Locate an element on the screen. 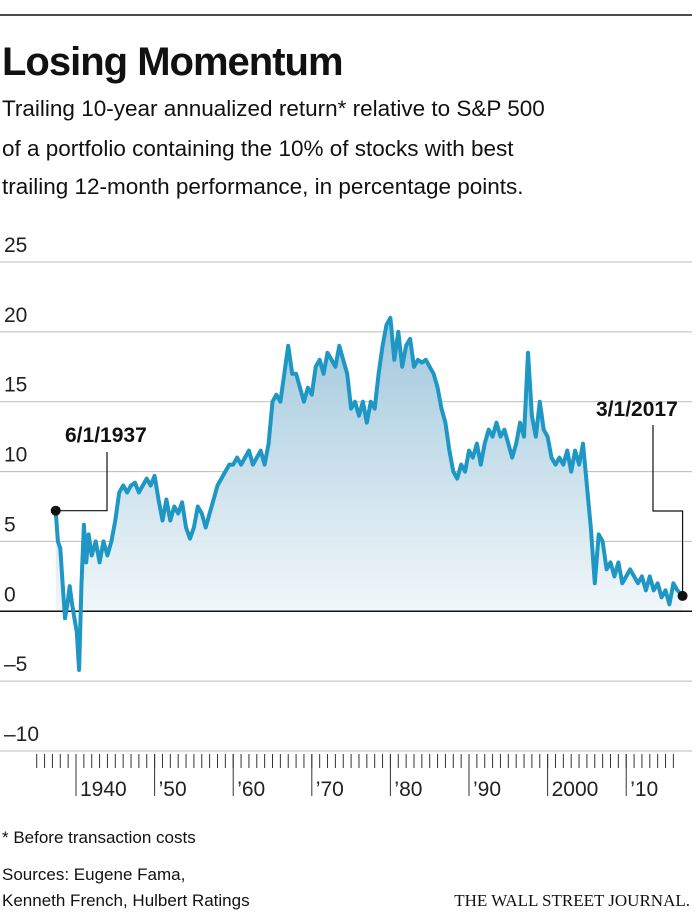 The width and height of the screenshot is (700, 916). x-tick-label: ’60 is located at coordinates (251, 789).